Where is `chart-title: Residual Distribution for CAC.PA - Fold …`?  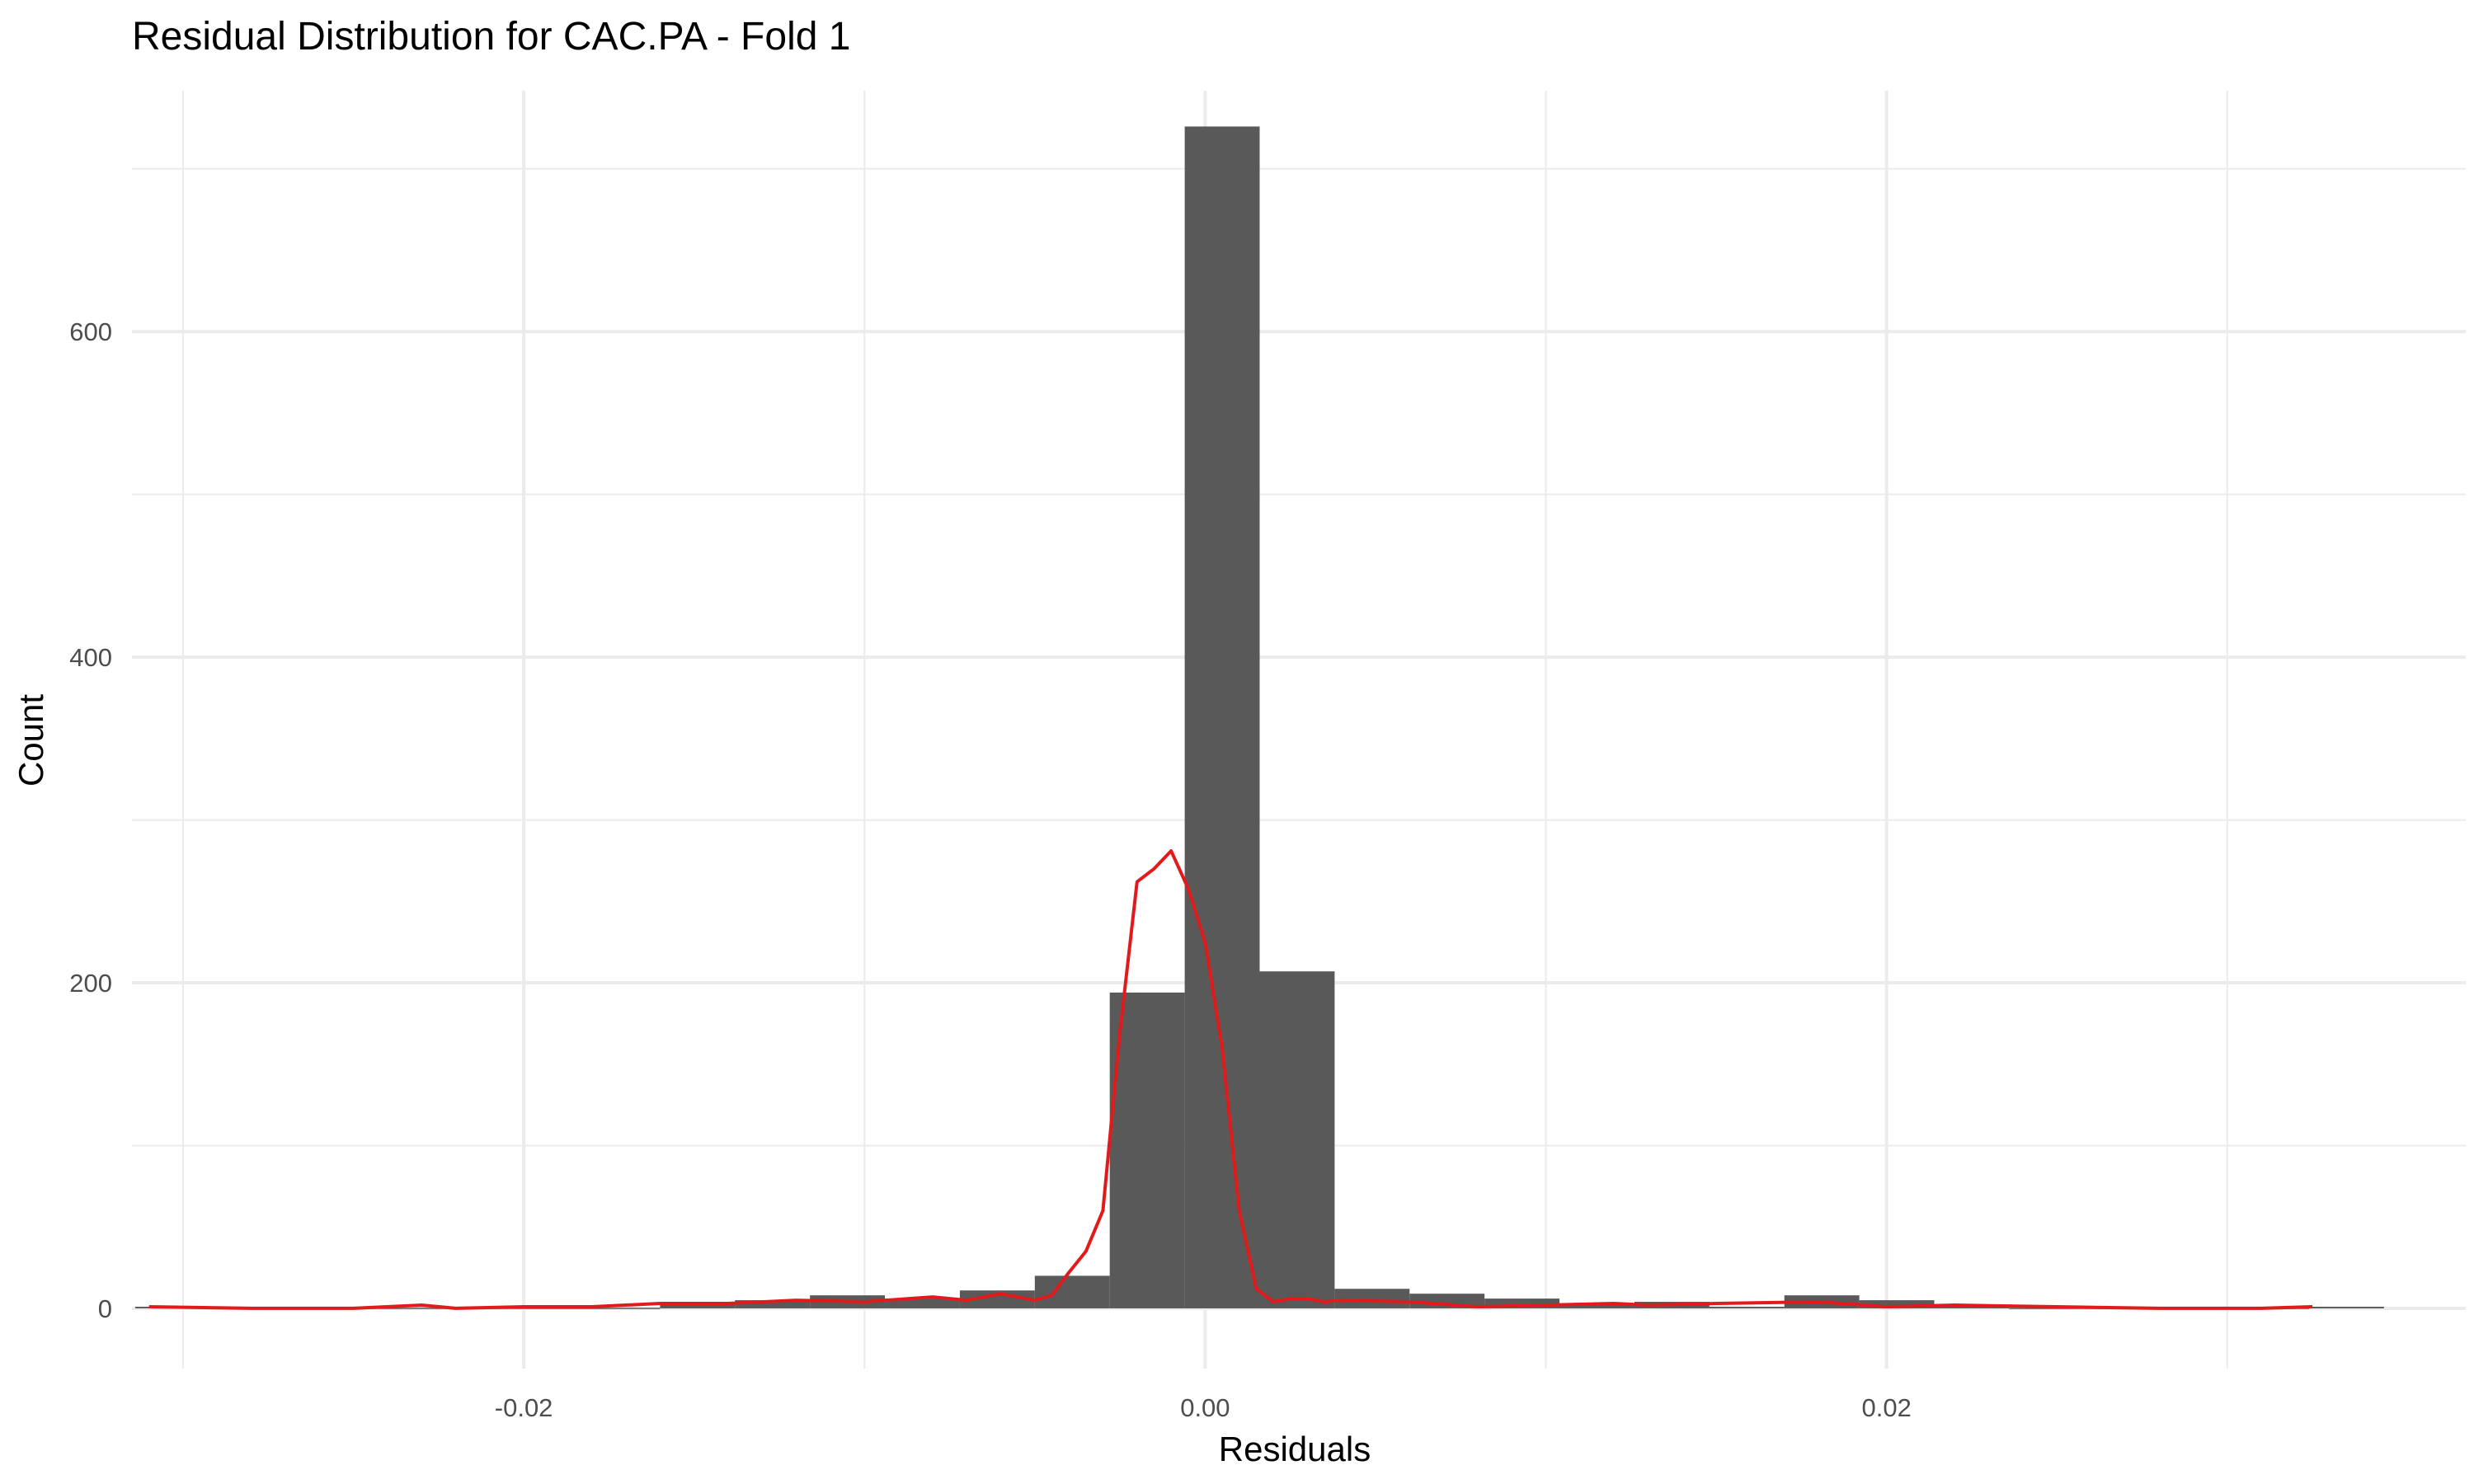 chart-title: Residual Distribution for CAC.PA - Fold … is located at coordinates (491, 37).